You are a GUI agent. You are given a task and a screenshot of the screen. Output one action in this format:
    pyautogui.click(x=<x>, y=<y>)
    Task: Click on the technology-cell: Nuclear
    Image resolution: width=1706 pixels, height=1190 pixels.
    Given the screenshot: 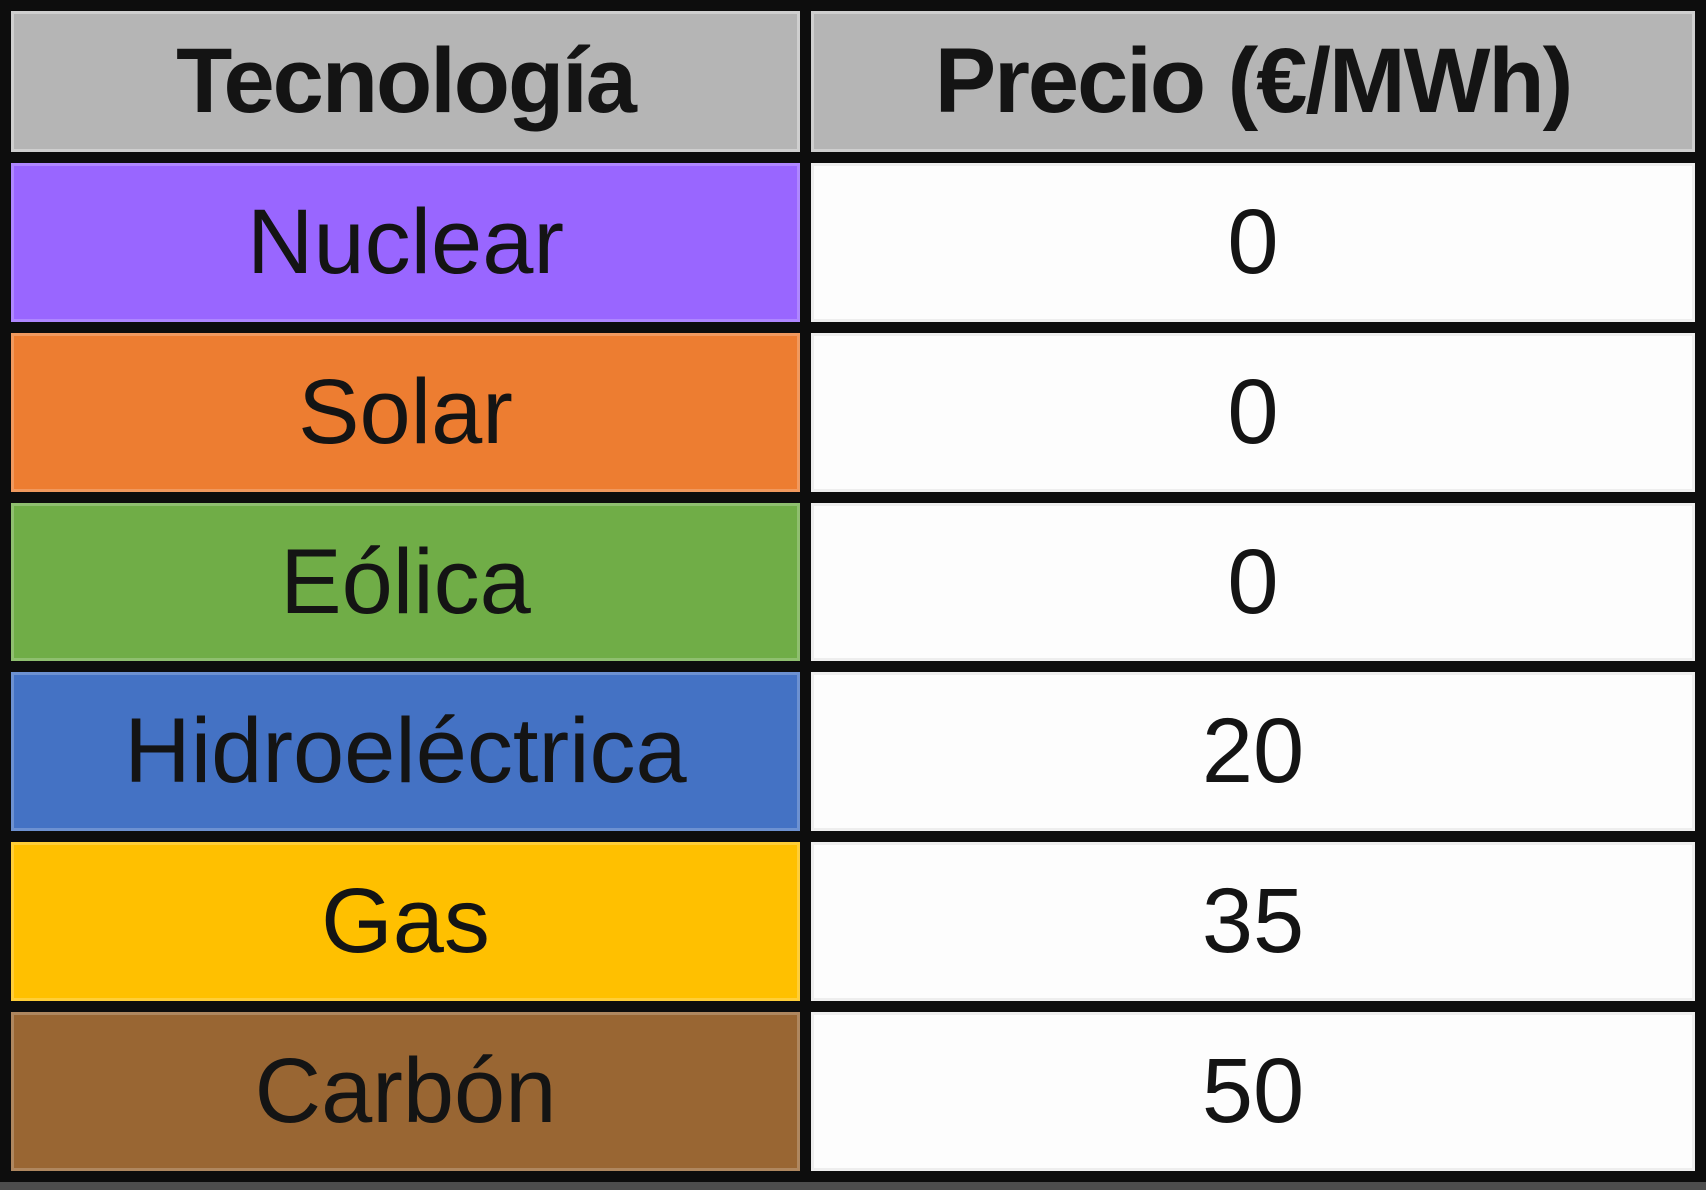 What is the action you would take?
    pyautogui.click(x=406, y=242)
    